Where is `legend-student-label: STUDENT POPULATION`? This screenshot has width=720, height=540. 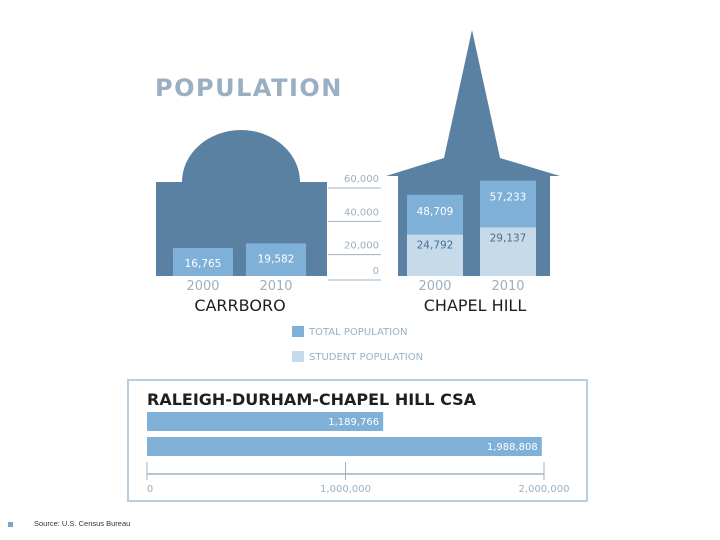 legend-student-label: STUDENT POPULATION is located at coordinates (366, 357).